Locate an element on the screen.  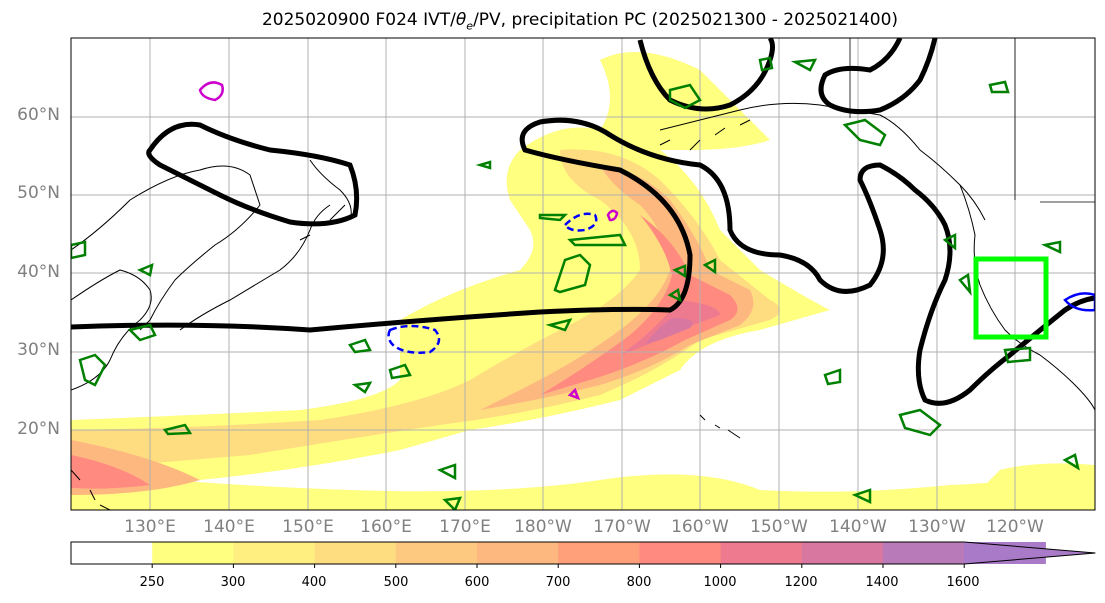
lon-label-130e: 130°E is located at coordinates (150, 527).